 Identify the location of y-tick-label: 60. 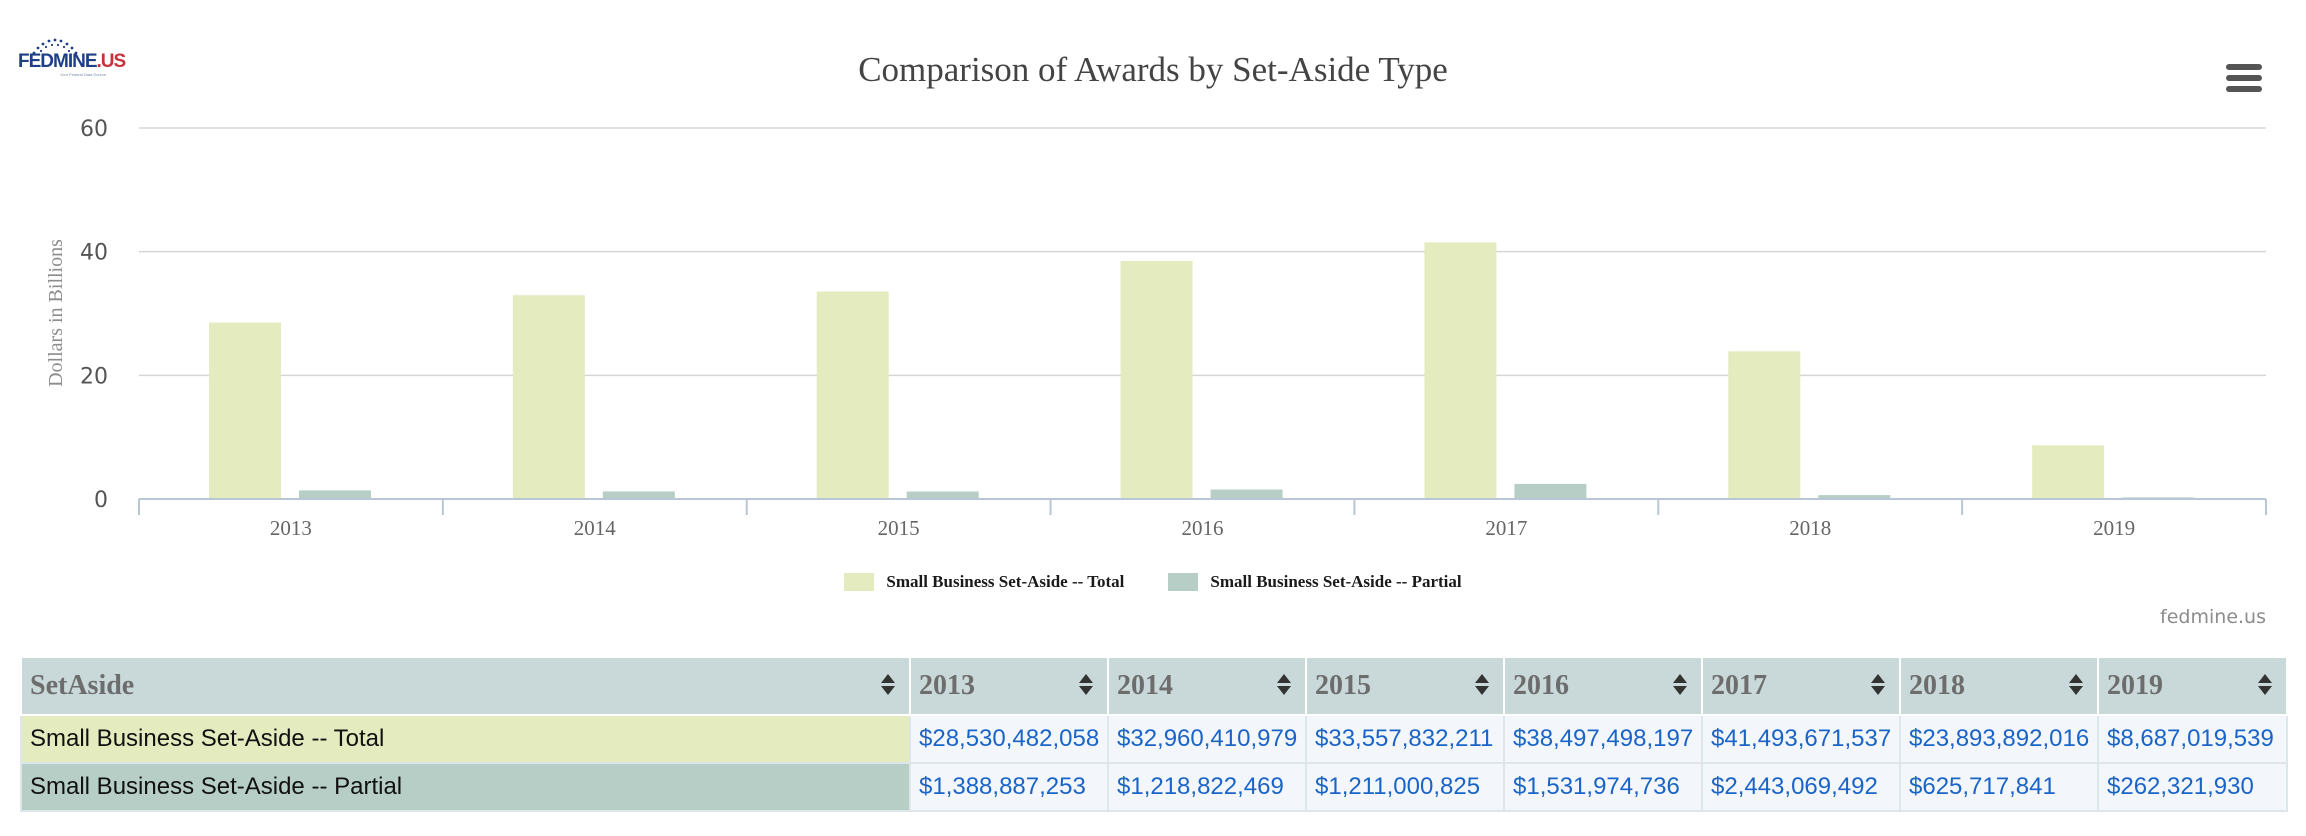
(94, 129).